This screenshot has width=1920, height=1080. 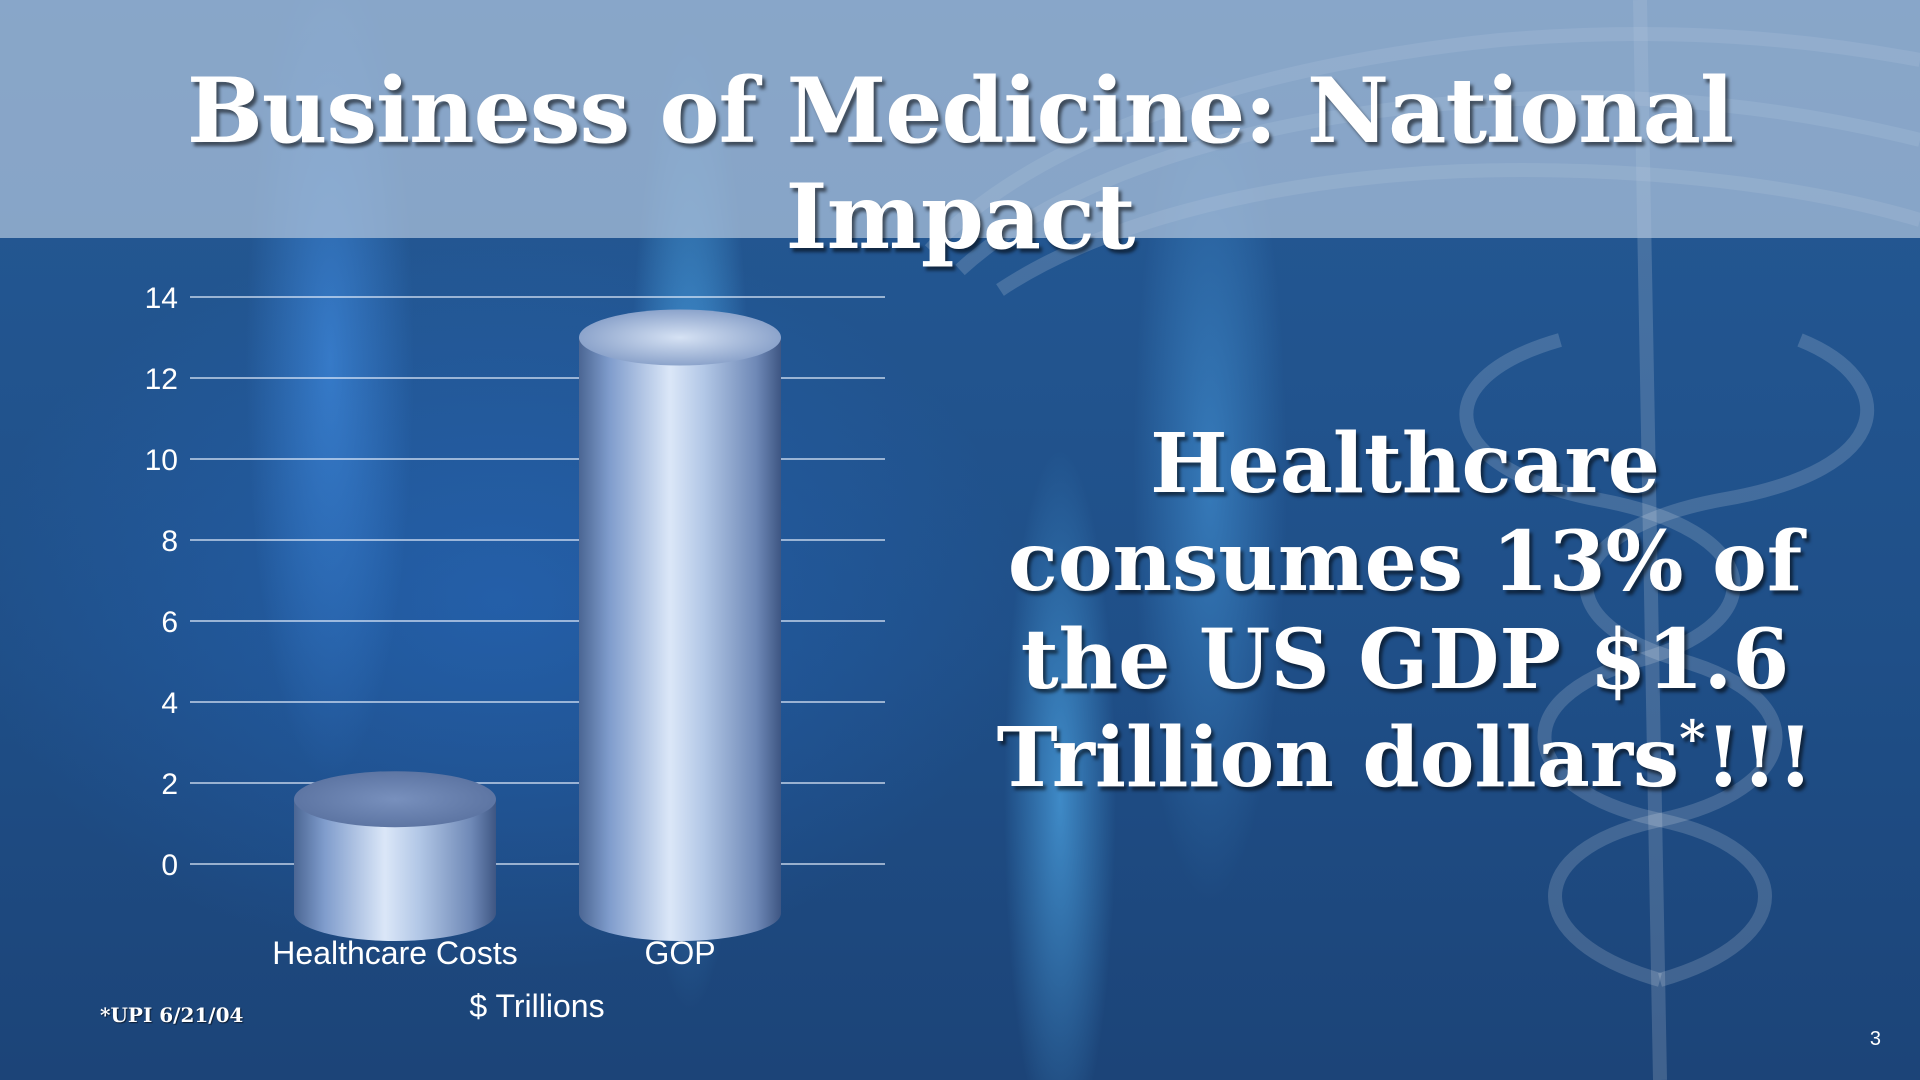 I want to click on callout-line: Healthcare, so click(x=1405, y=464).